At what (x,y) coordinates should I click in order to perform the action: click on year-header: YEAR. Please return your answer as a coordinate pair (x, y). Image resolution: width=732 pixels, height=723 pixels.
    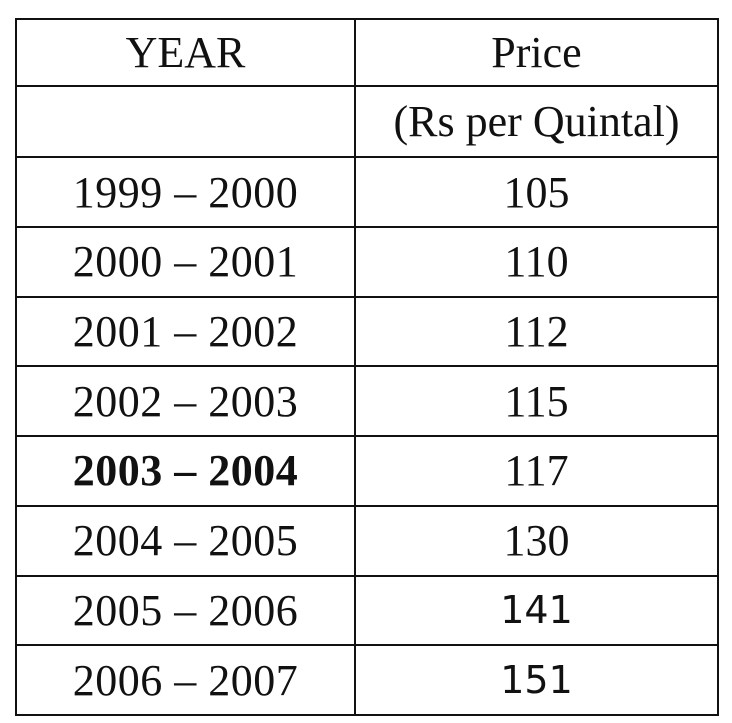
    Looking at the image, I should click on (185, 52).